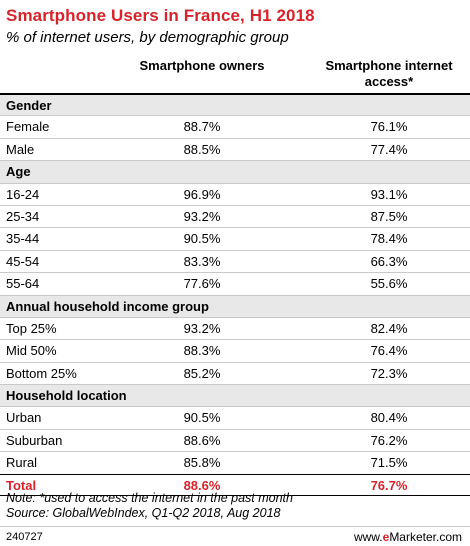 This screenshot has width=470, height=546. Describe the element at coordinates (202, 463) in the screenshot. I see `cell-owners: 85.8%` at that location.